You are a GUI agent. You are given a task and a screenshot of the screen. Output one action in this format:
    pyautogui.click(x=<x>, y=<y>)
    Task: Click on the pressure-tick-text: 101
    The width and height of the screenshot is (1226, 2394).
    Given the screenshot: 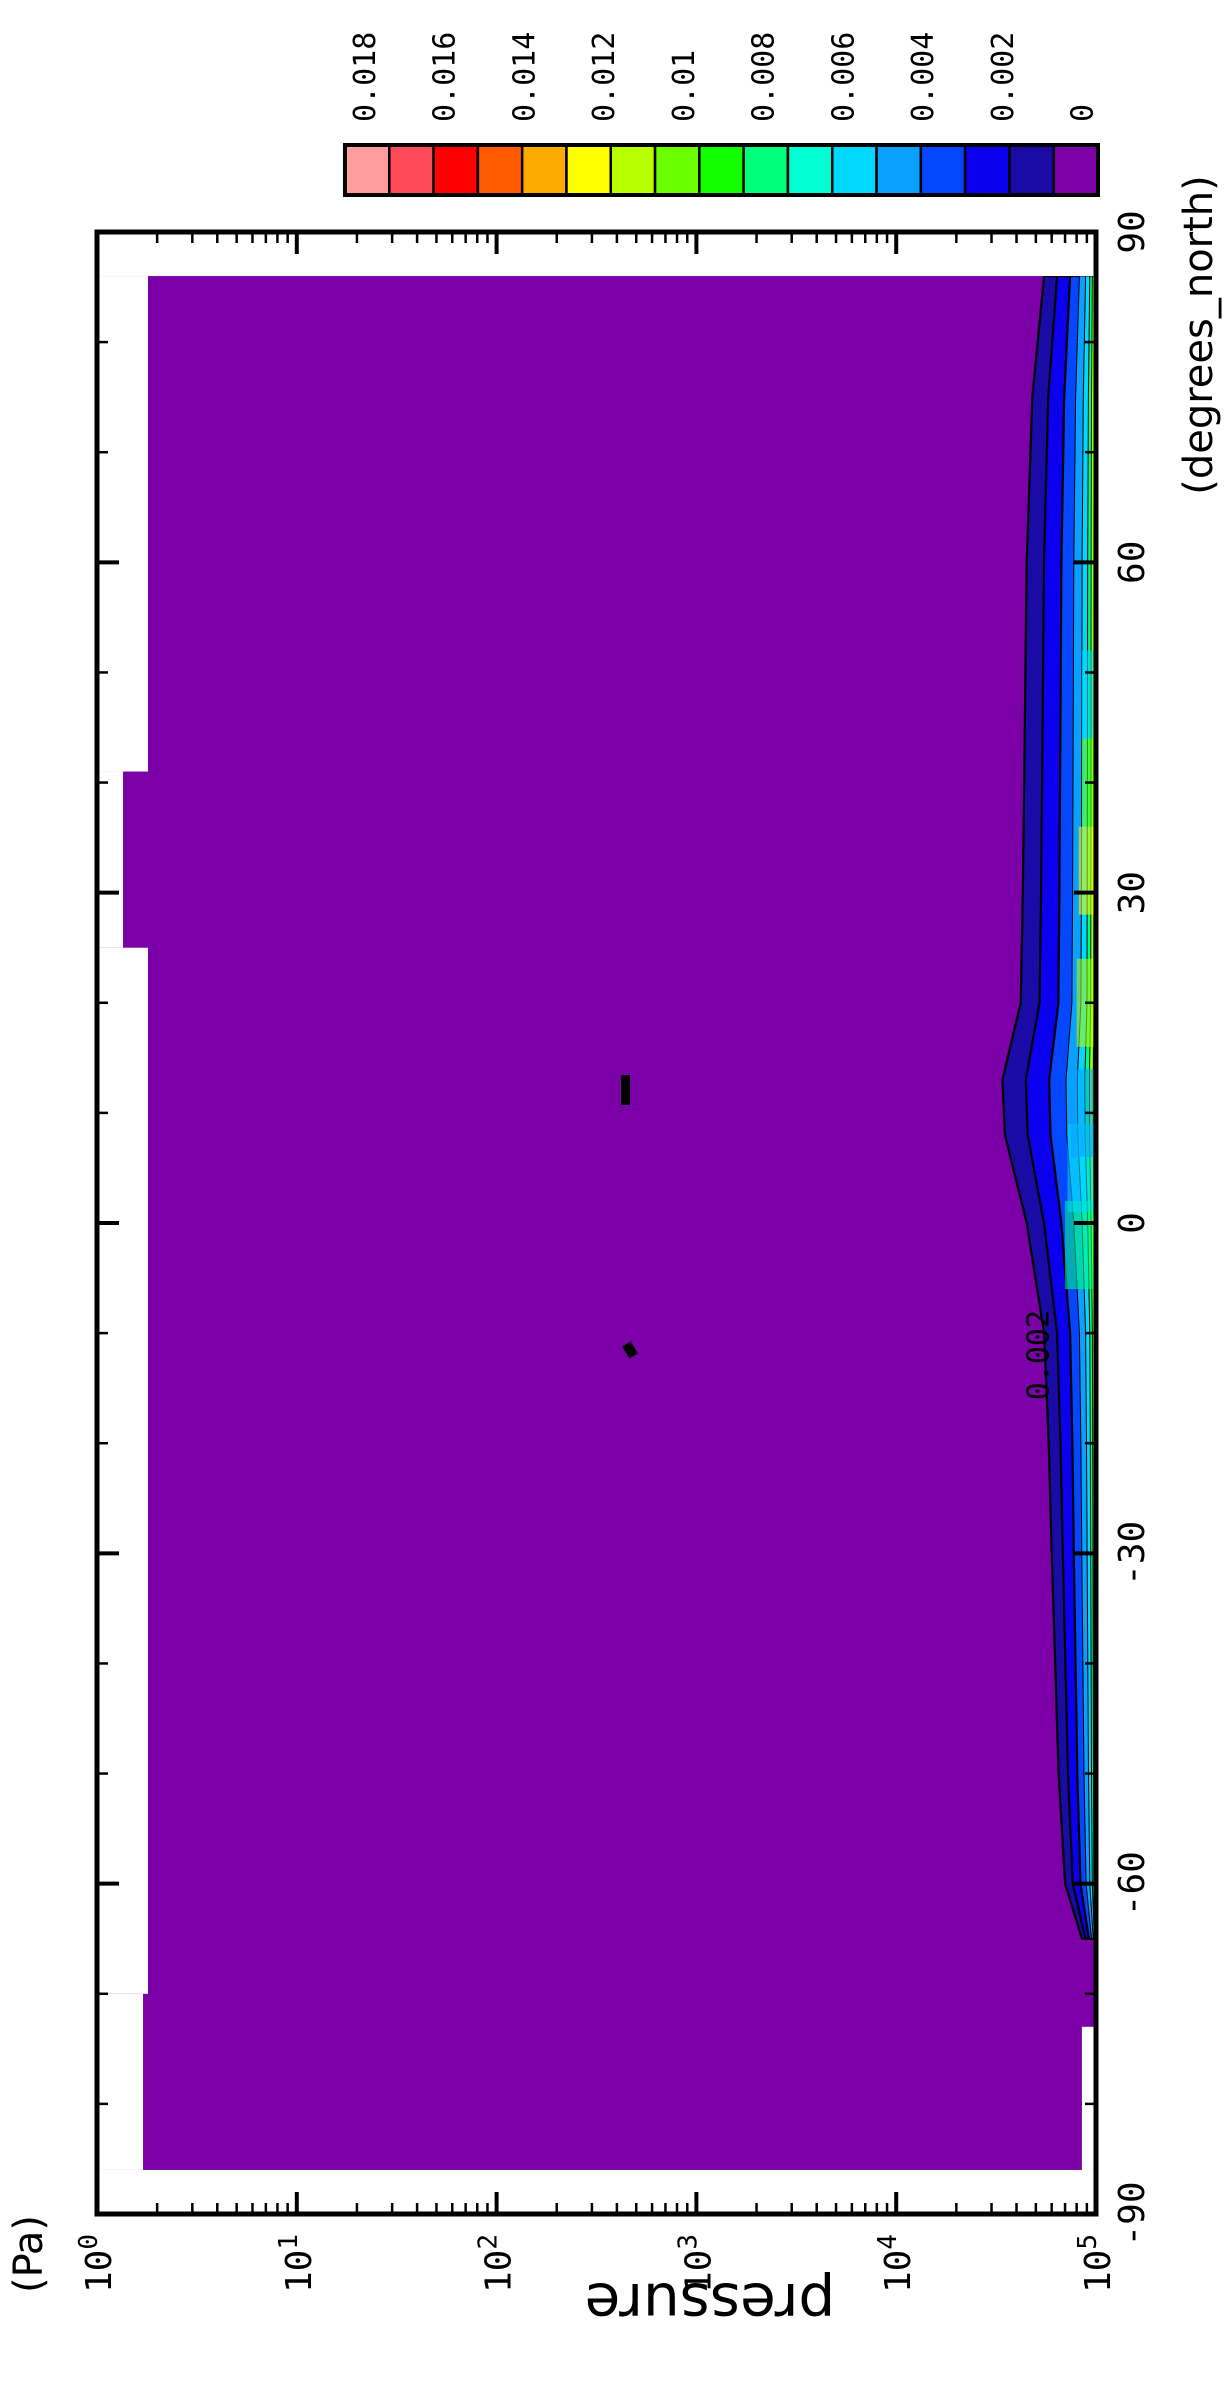 What is the action you would take?
    pyautogui.click(x=297, y=2263)
    